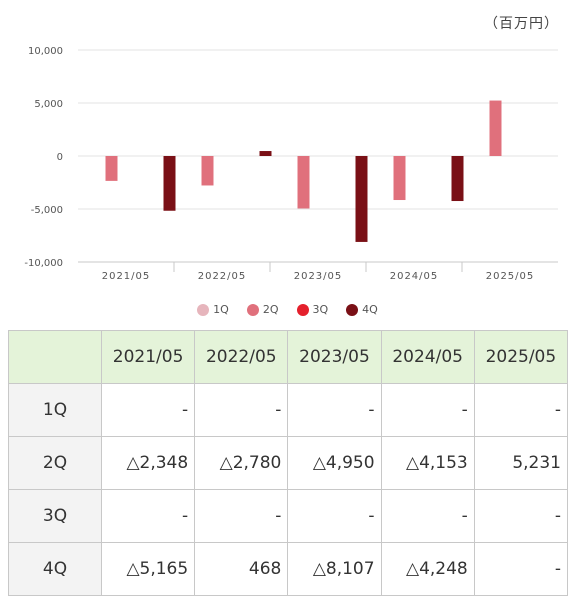 This screenshot has width=575, height=605. What do you see at coordinates (55, 410) in the screenshot?
I see `table-row-header: 1Q` at bounding box center [55, 410].